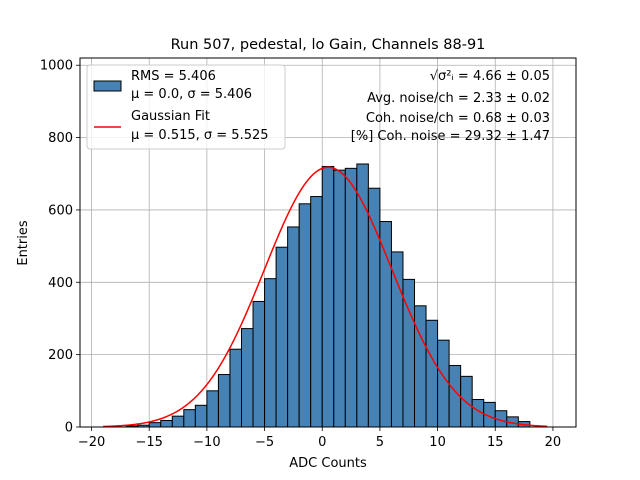  What do you see at coordinates (91, 442) in the screenshot?
I see `x-tick-label: −20` at bounding box center [91, 442].